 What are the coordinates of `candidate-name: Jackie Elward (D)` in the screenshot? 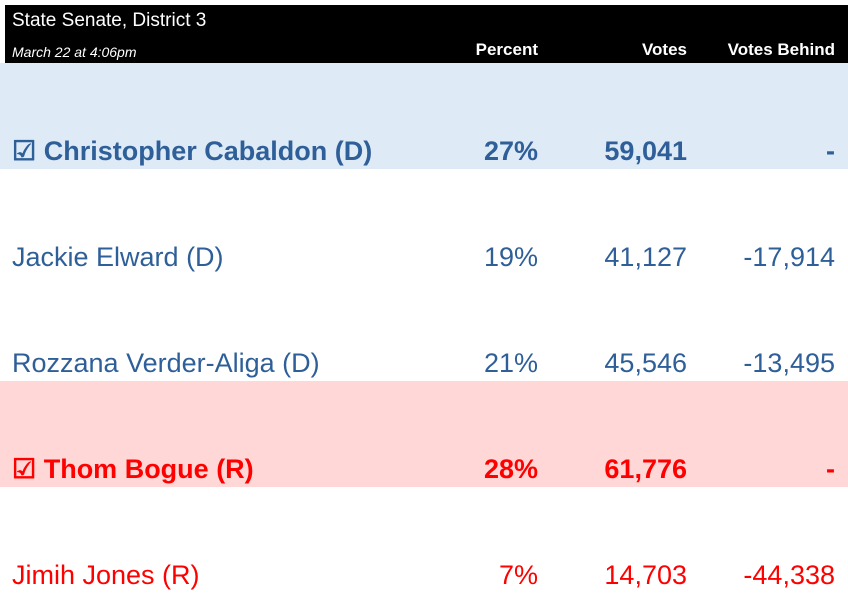 It's located at (118, 257).